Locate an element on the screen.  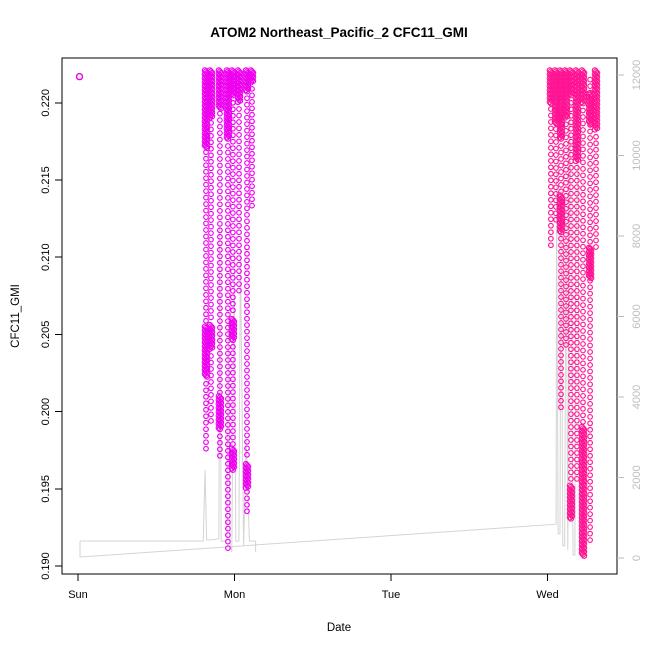
y-right-tick-label: 6000 is located at coordinates (637, 316).